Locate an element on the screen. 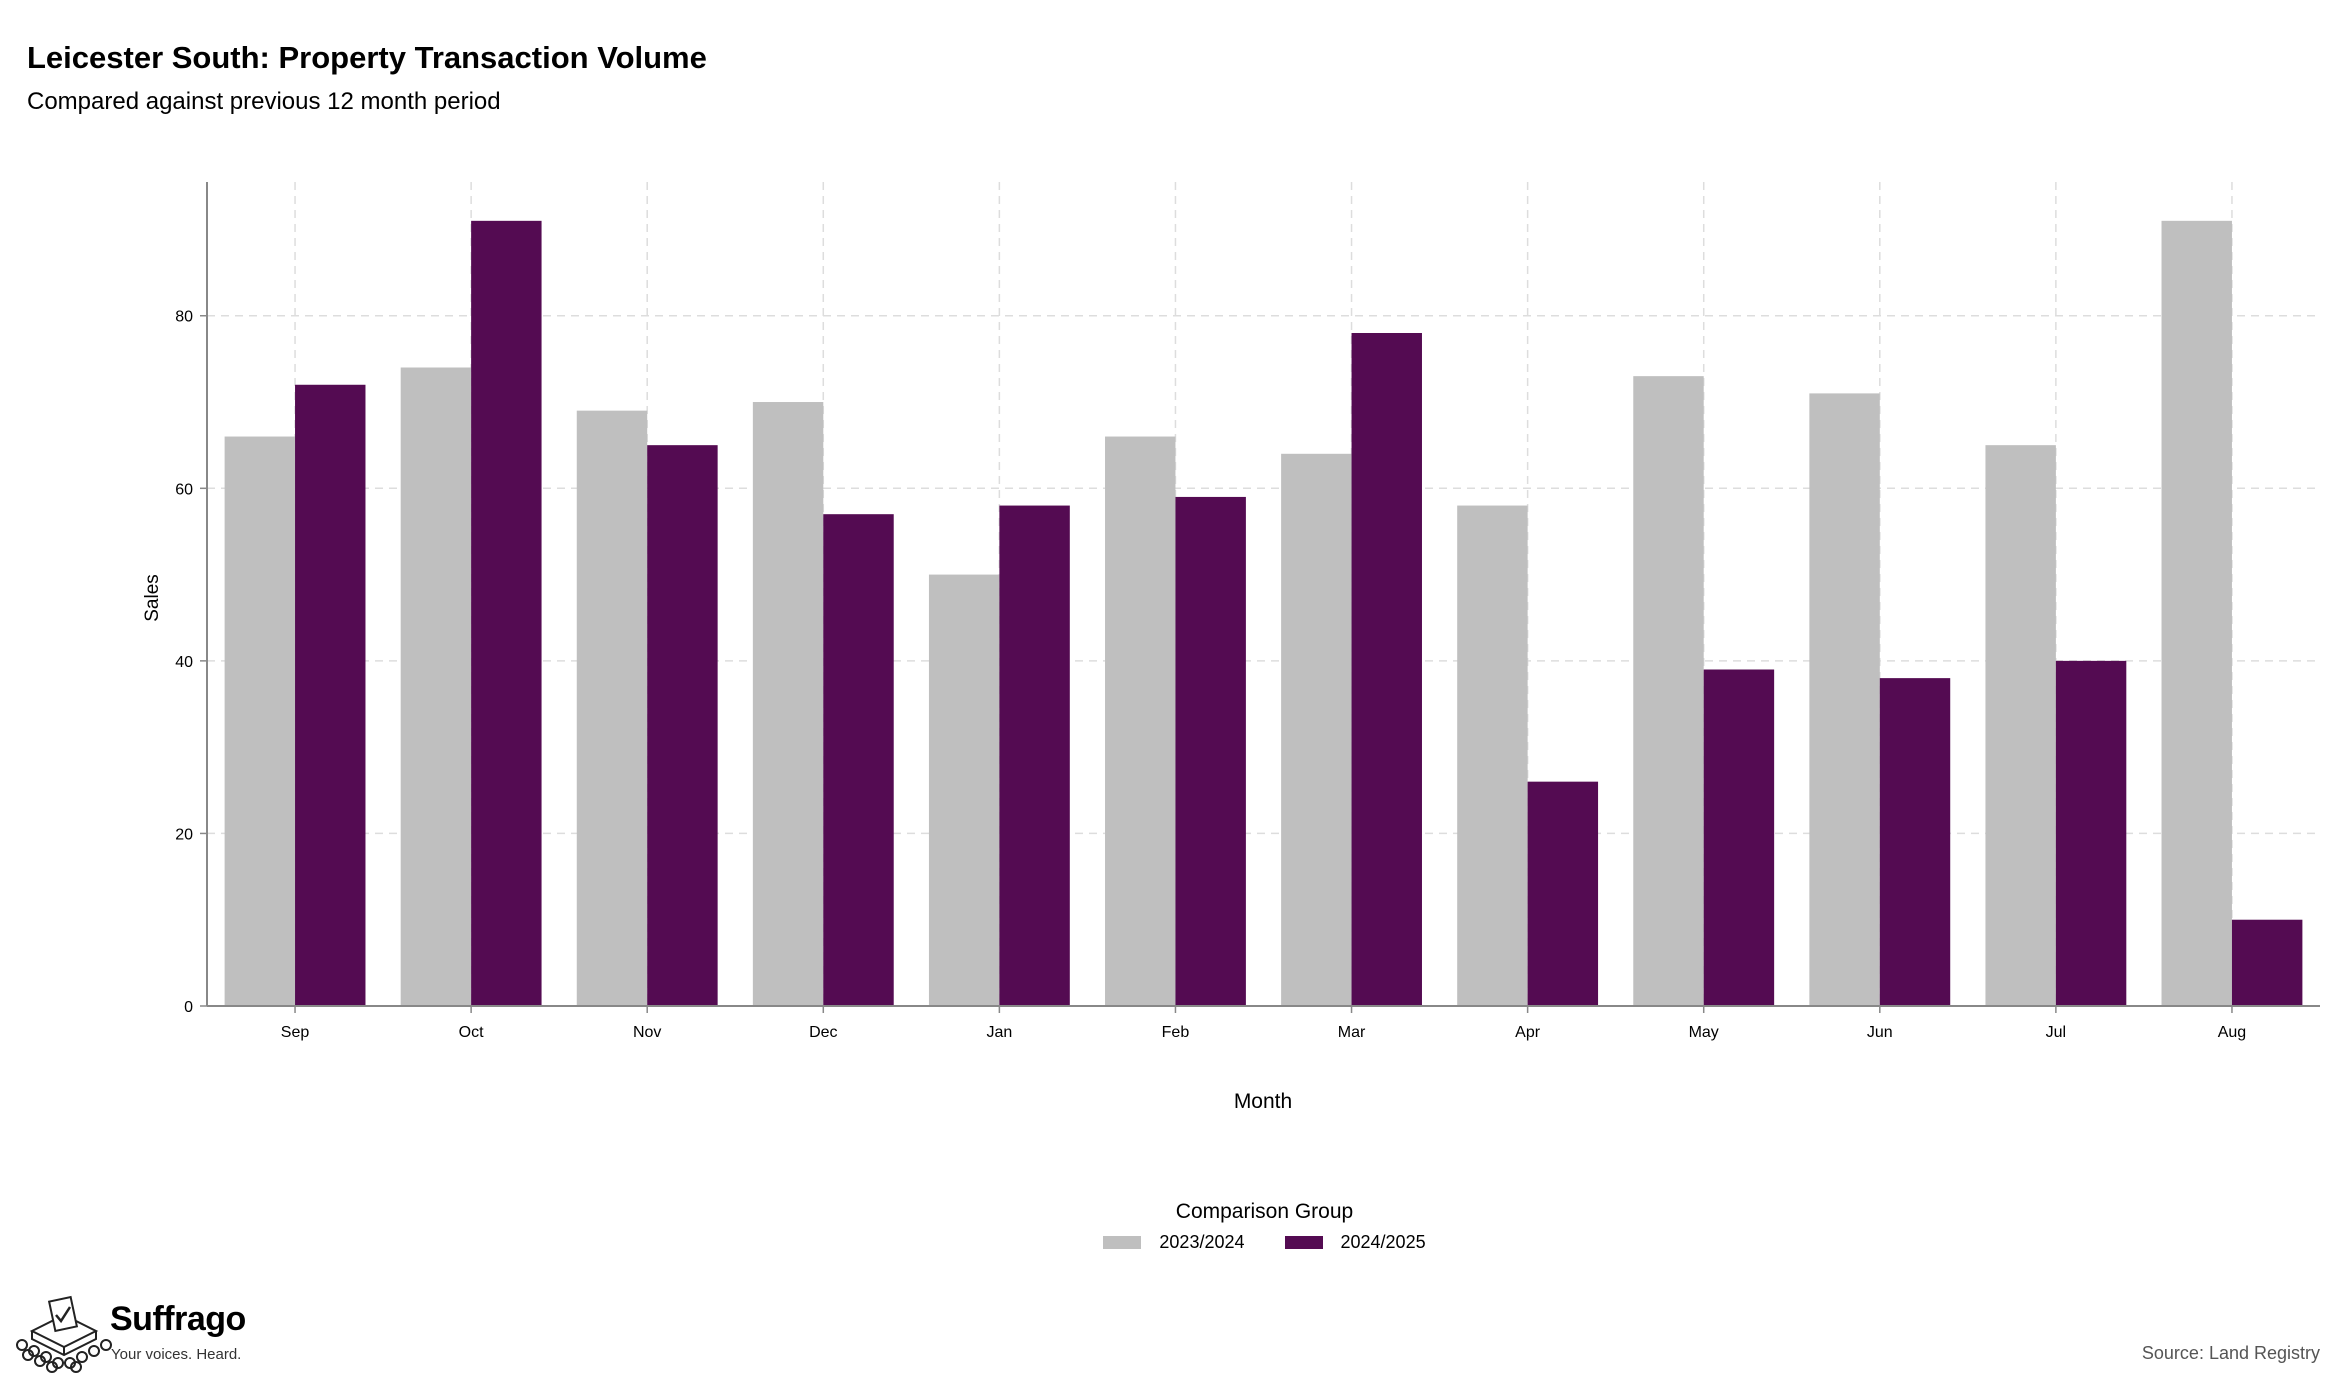 The width and height of the screenshot is (2334, 1388). x-tick-label: Jan is located at coordinates (999, 1032).